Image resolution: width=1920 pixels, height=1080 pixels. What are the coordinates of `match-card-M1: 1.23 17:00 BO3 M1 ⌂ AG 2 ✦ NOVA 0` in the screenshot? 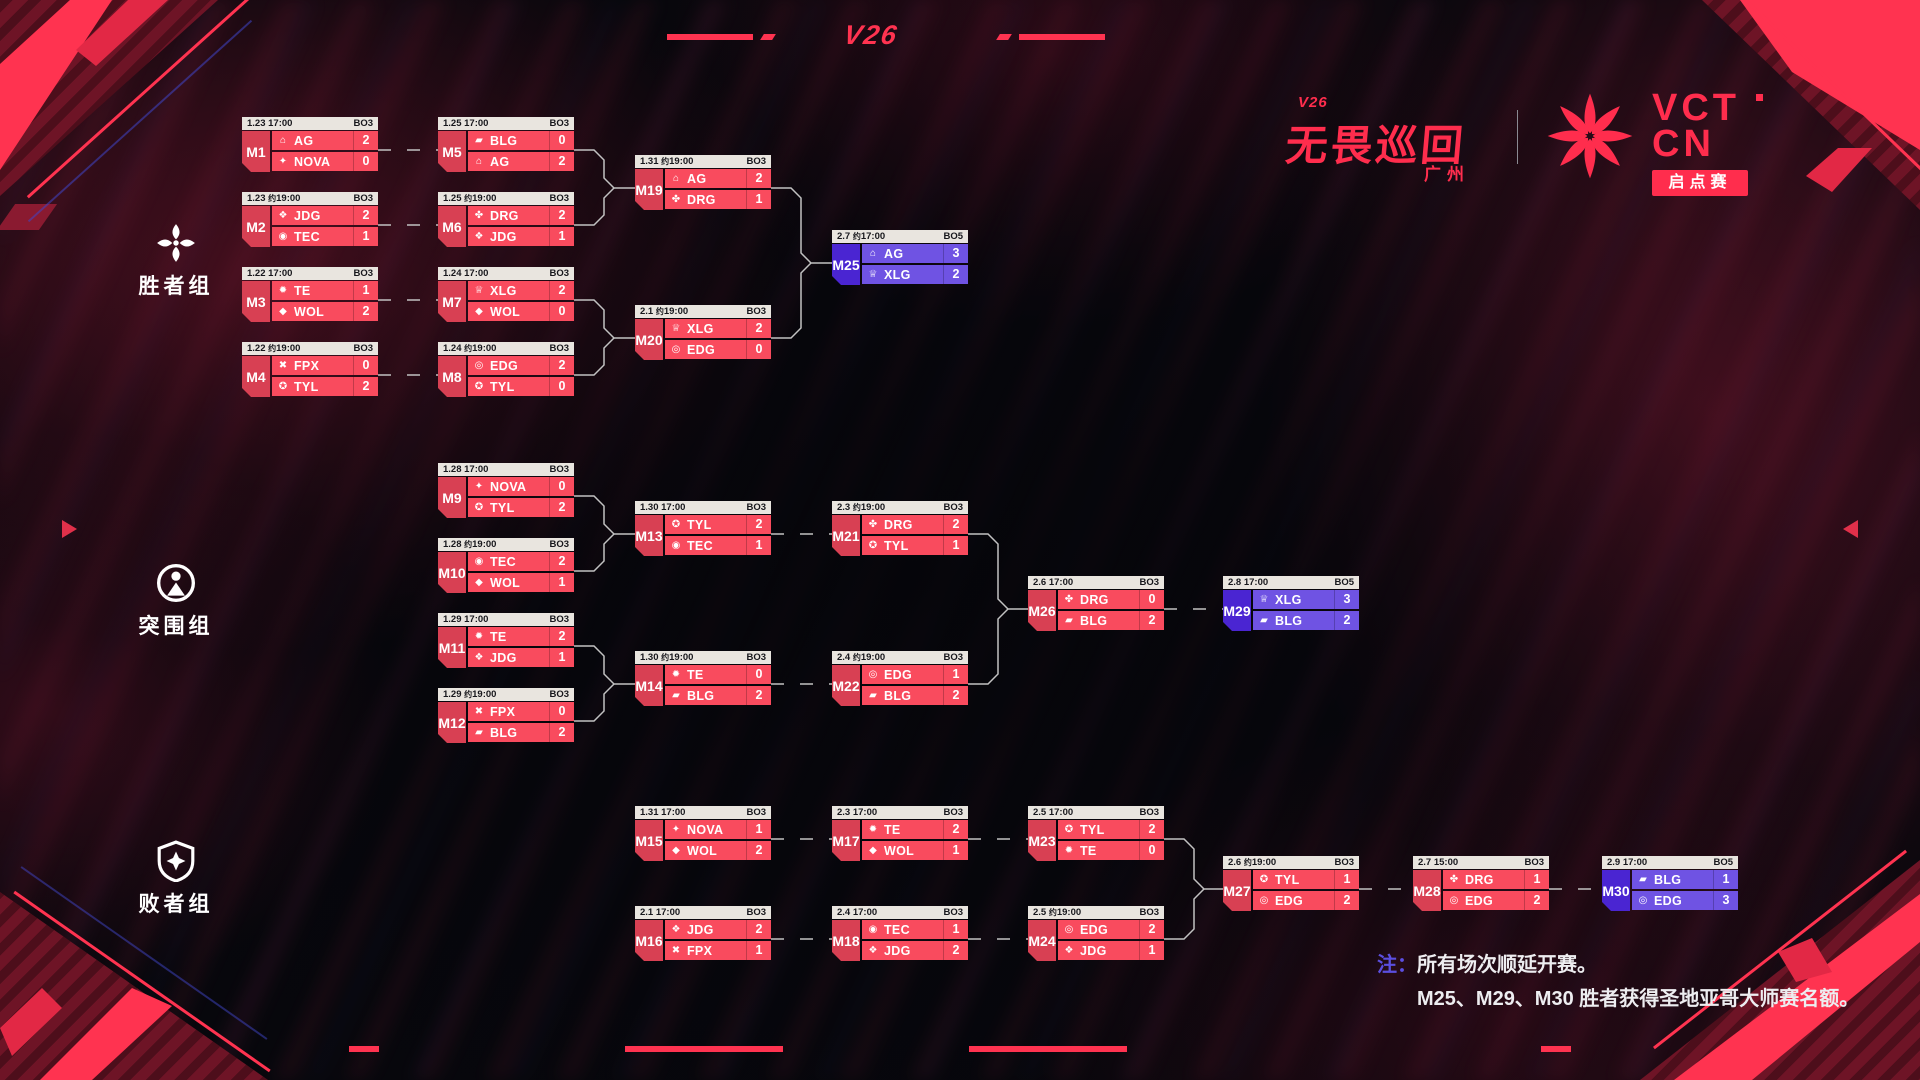 It's located at (310, 144).